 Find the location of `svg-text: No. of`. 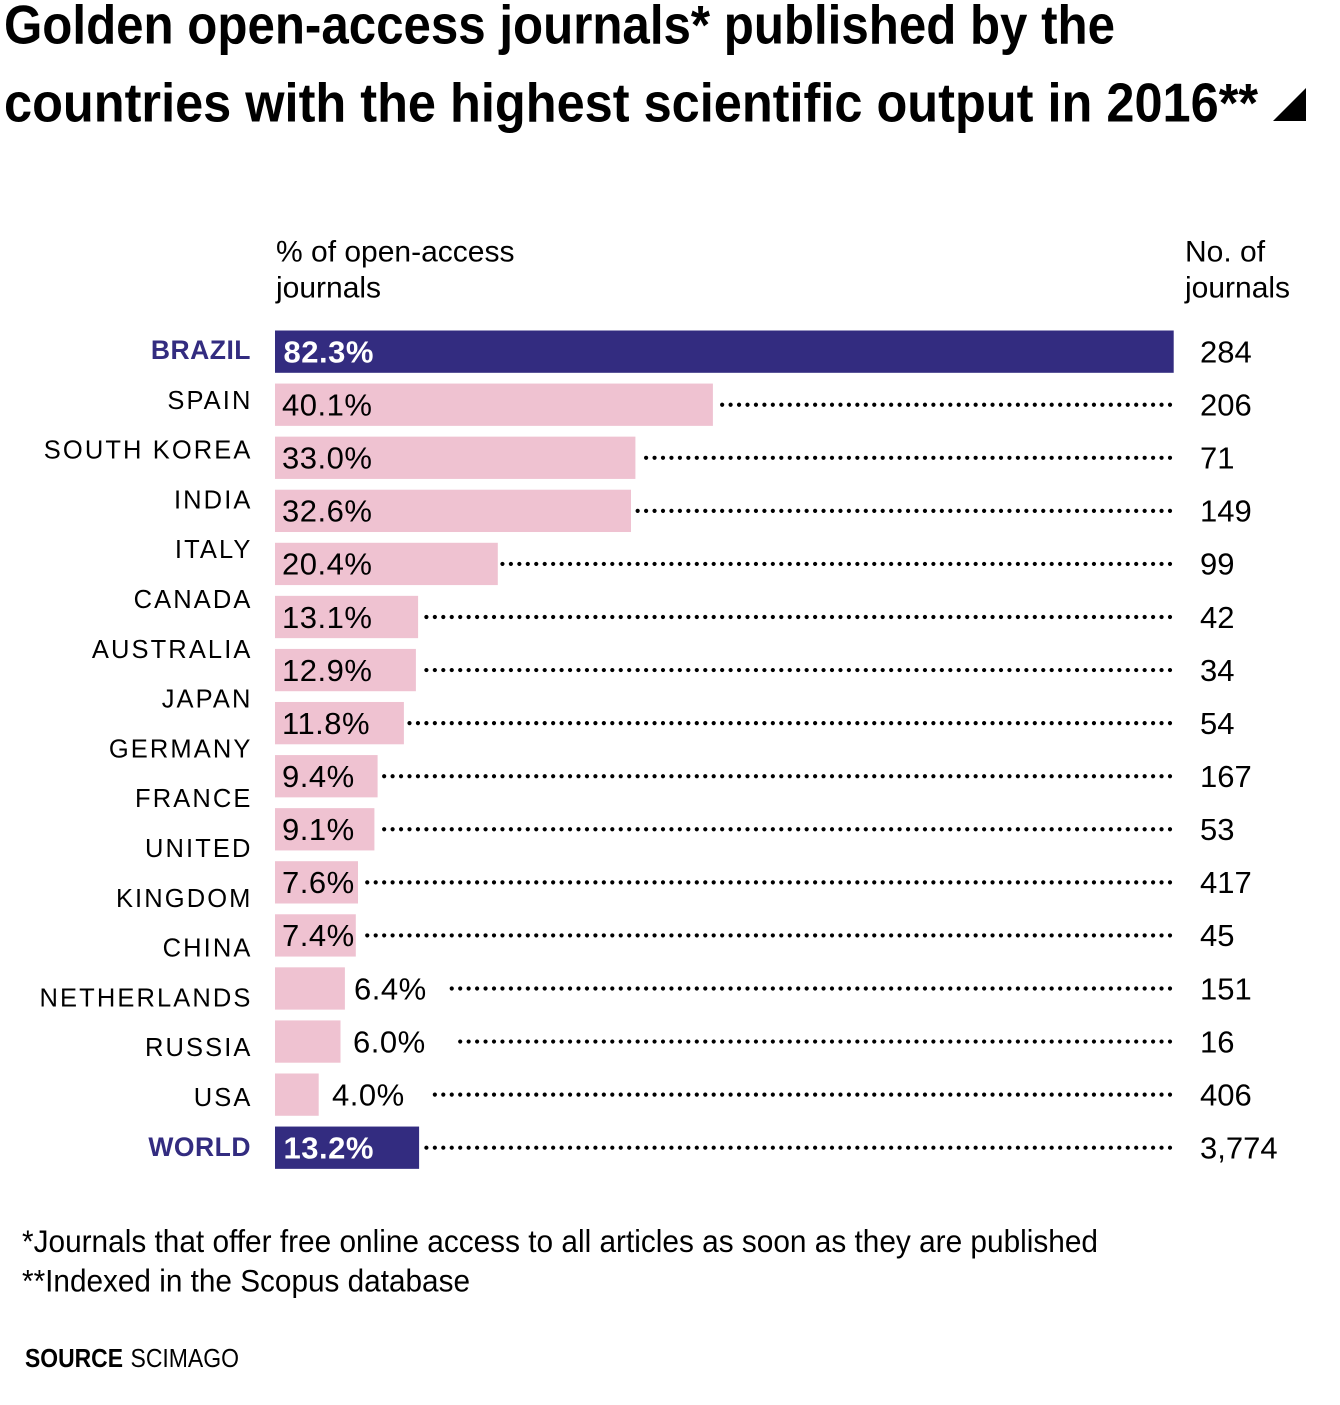

svg-text: No. of is located at coordinates (1225, 251).